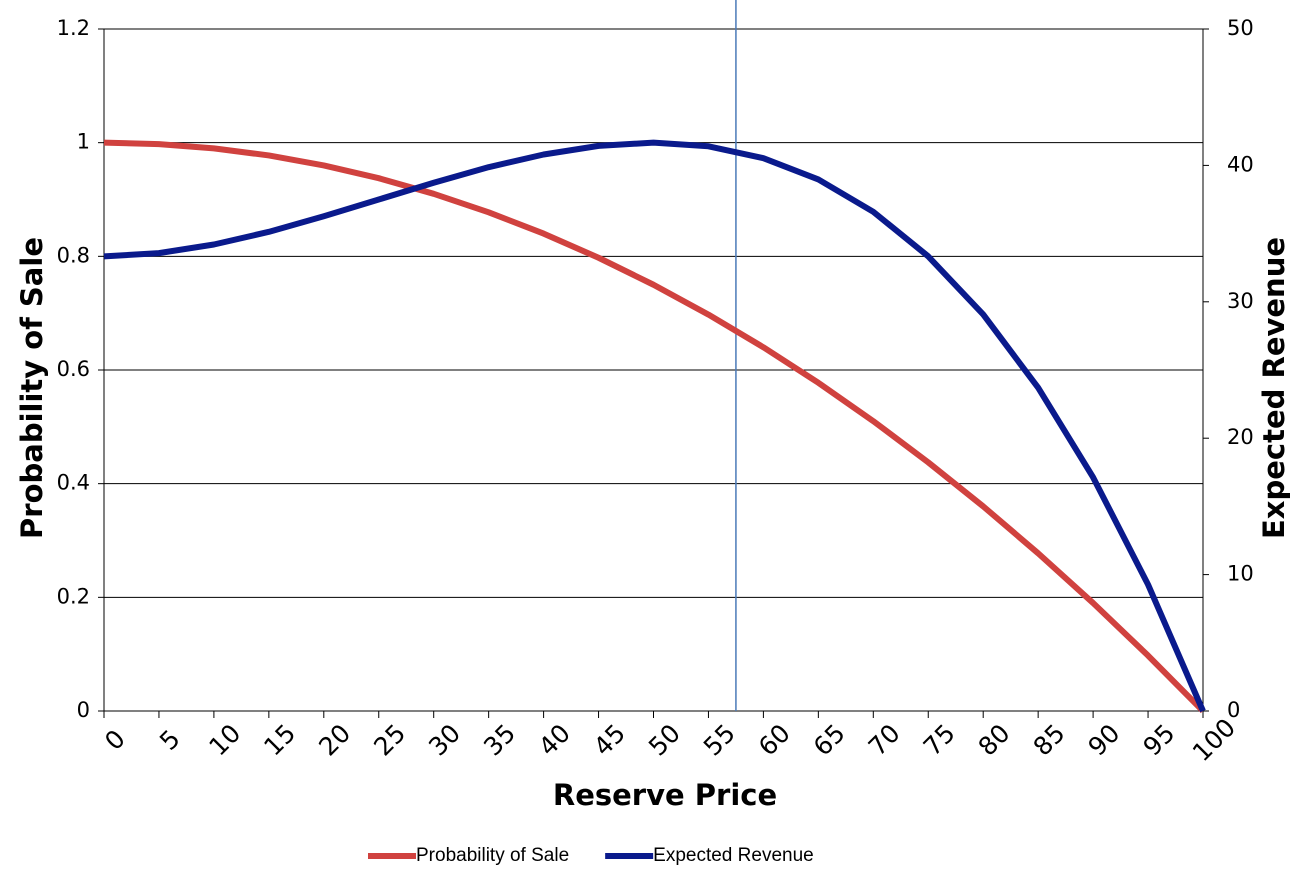 The image size is (1316, 896). Describe the element at coordinates (1240, 28) in the screenshot. I see `y2-tick-label: 50` at that location.